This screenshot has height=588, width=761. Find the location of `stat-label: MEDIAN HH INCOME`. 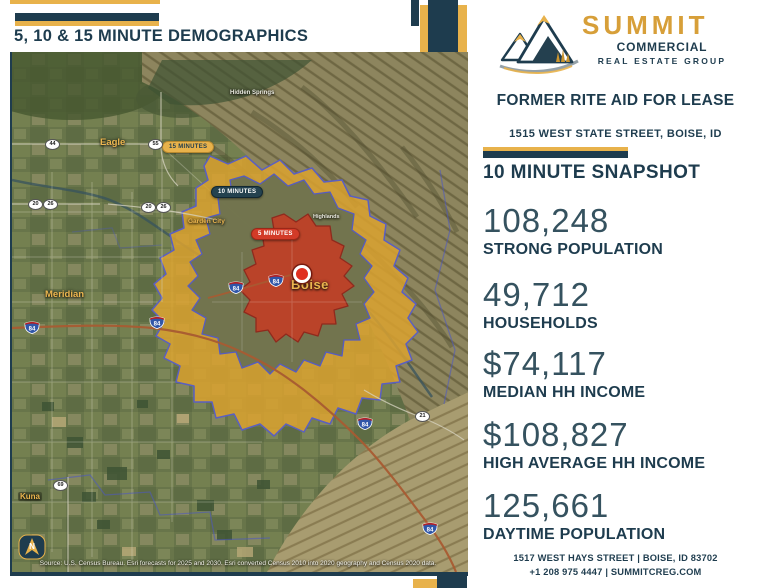

stat-label: MEDIAN HH INCOME is located at coordinates (564, 392).